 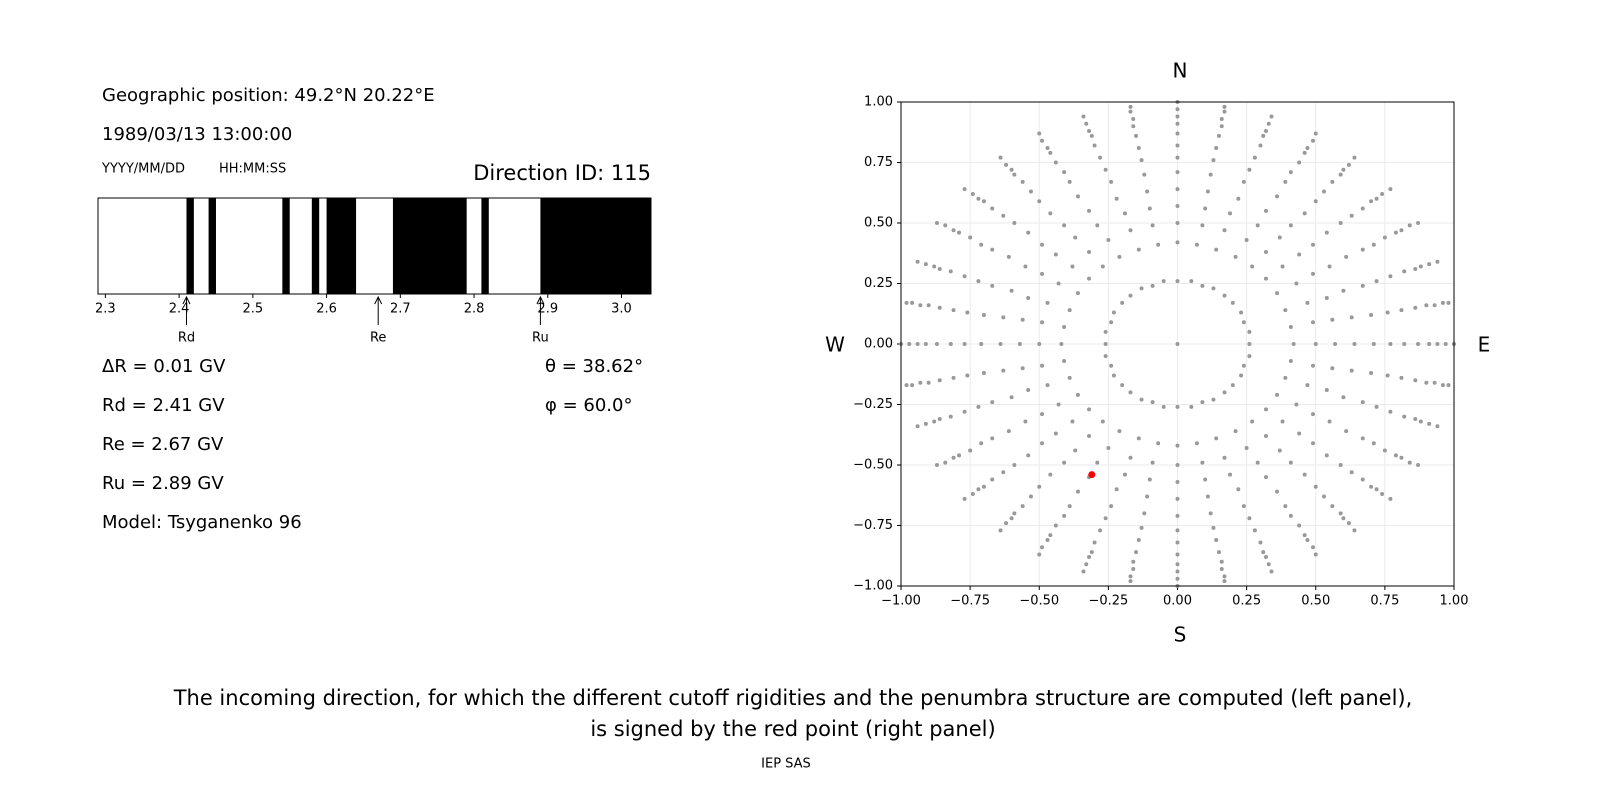 What do you see at coordinates (474, 309) in the screenshot?
I see `x-tick-label: 2.8` at bounding box center [474, 309].